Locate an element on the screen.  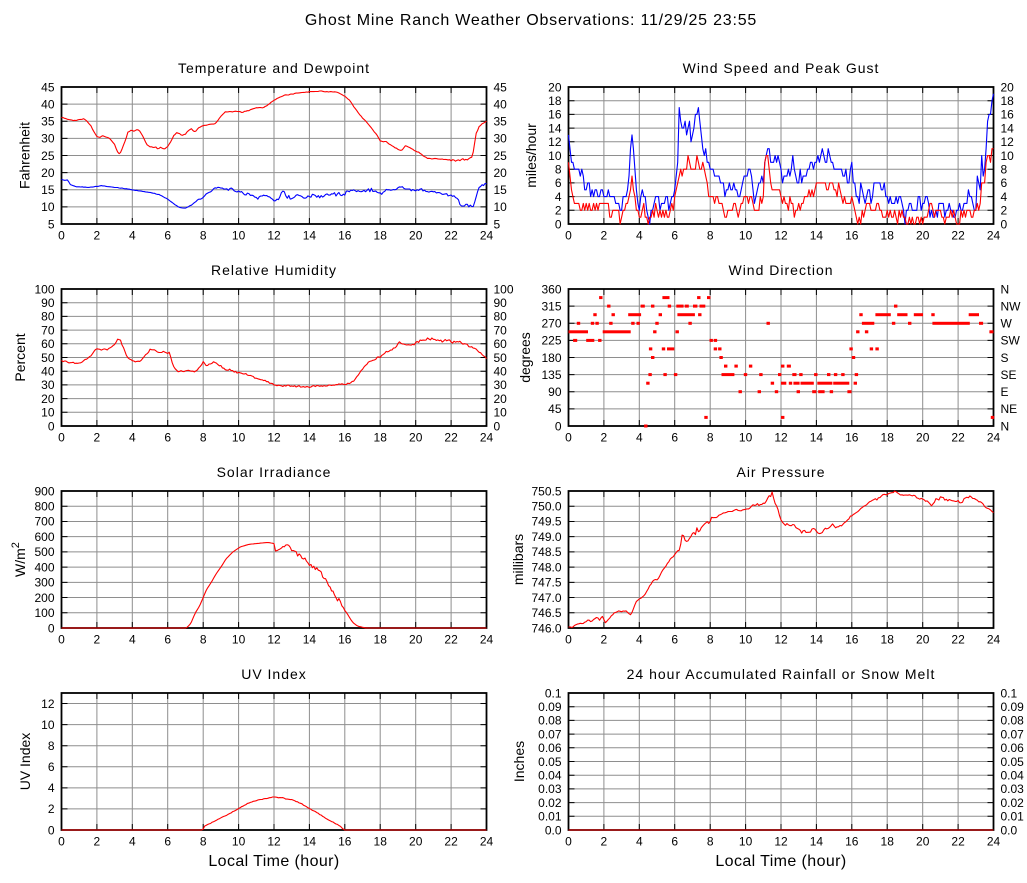
svg-text: Inches is located at coordinates (519, 761).